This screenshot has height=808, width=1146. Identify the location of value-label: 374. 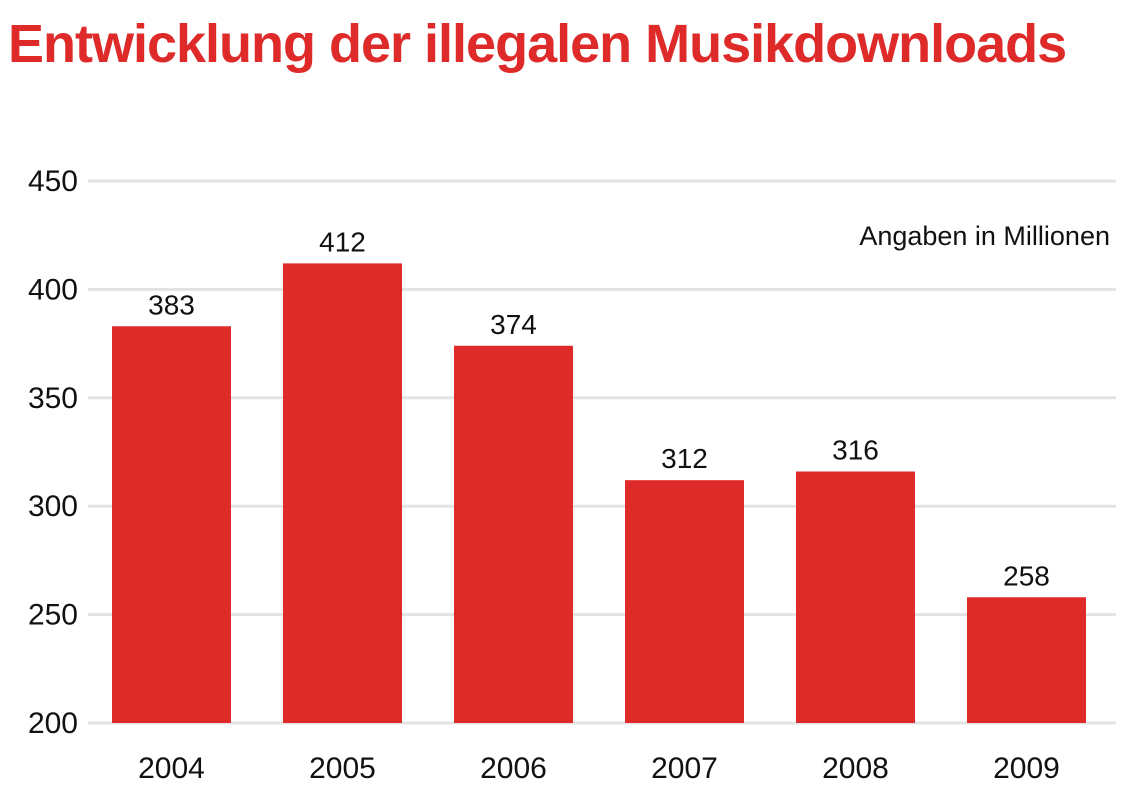
(513, 324).